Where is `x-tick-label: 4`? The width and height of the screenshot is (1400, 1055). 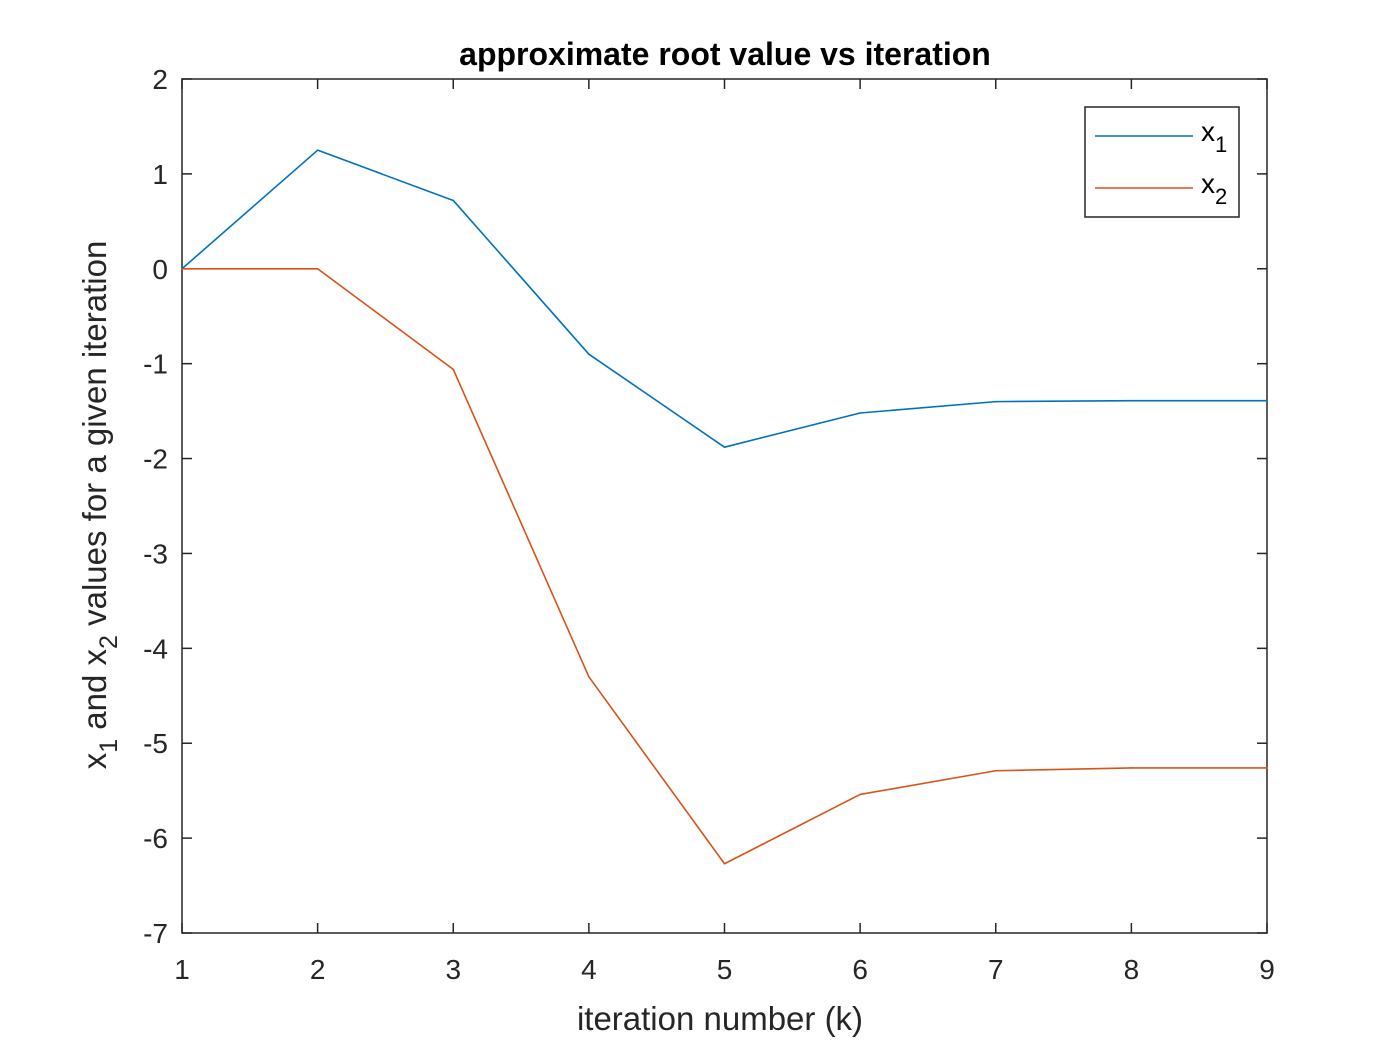 x-tick-label: 4 is located at coordinates (589, 969).